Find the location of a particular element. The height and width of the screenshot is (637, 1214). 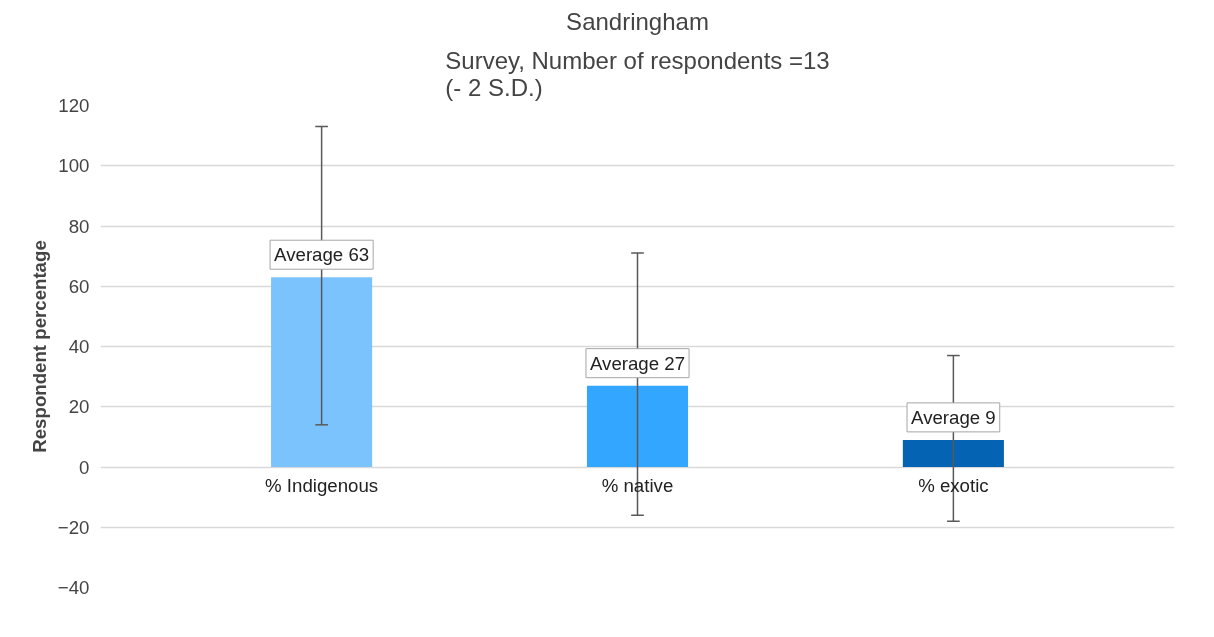

y-tick-label: 120 is located at coordinates (74, 105).